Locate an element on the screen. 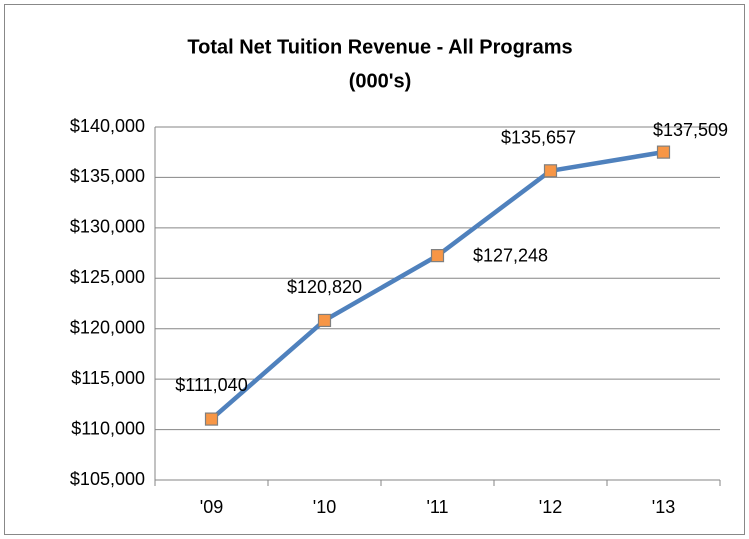  data-label: $135,657 is located at coordinates (538, 138).